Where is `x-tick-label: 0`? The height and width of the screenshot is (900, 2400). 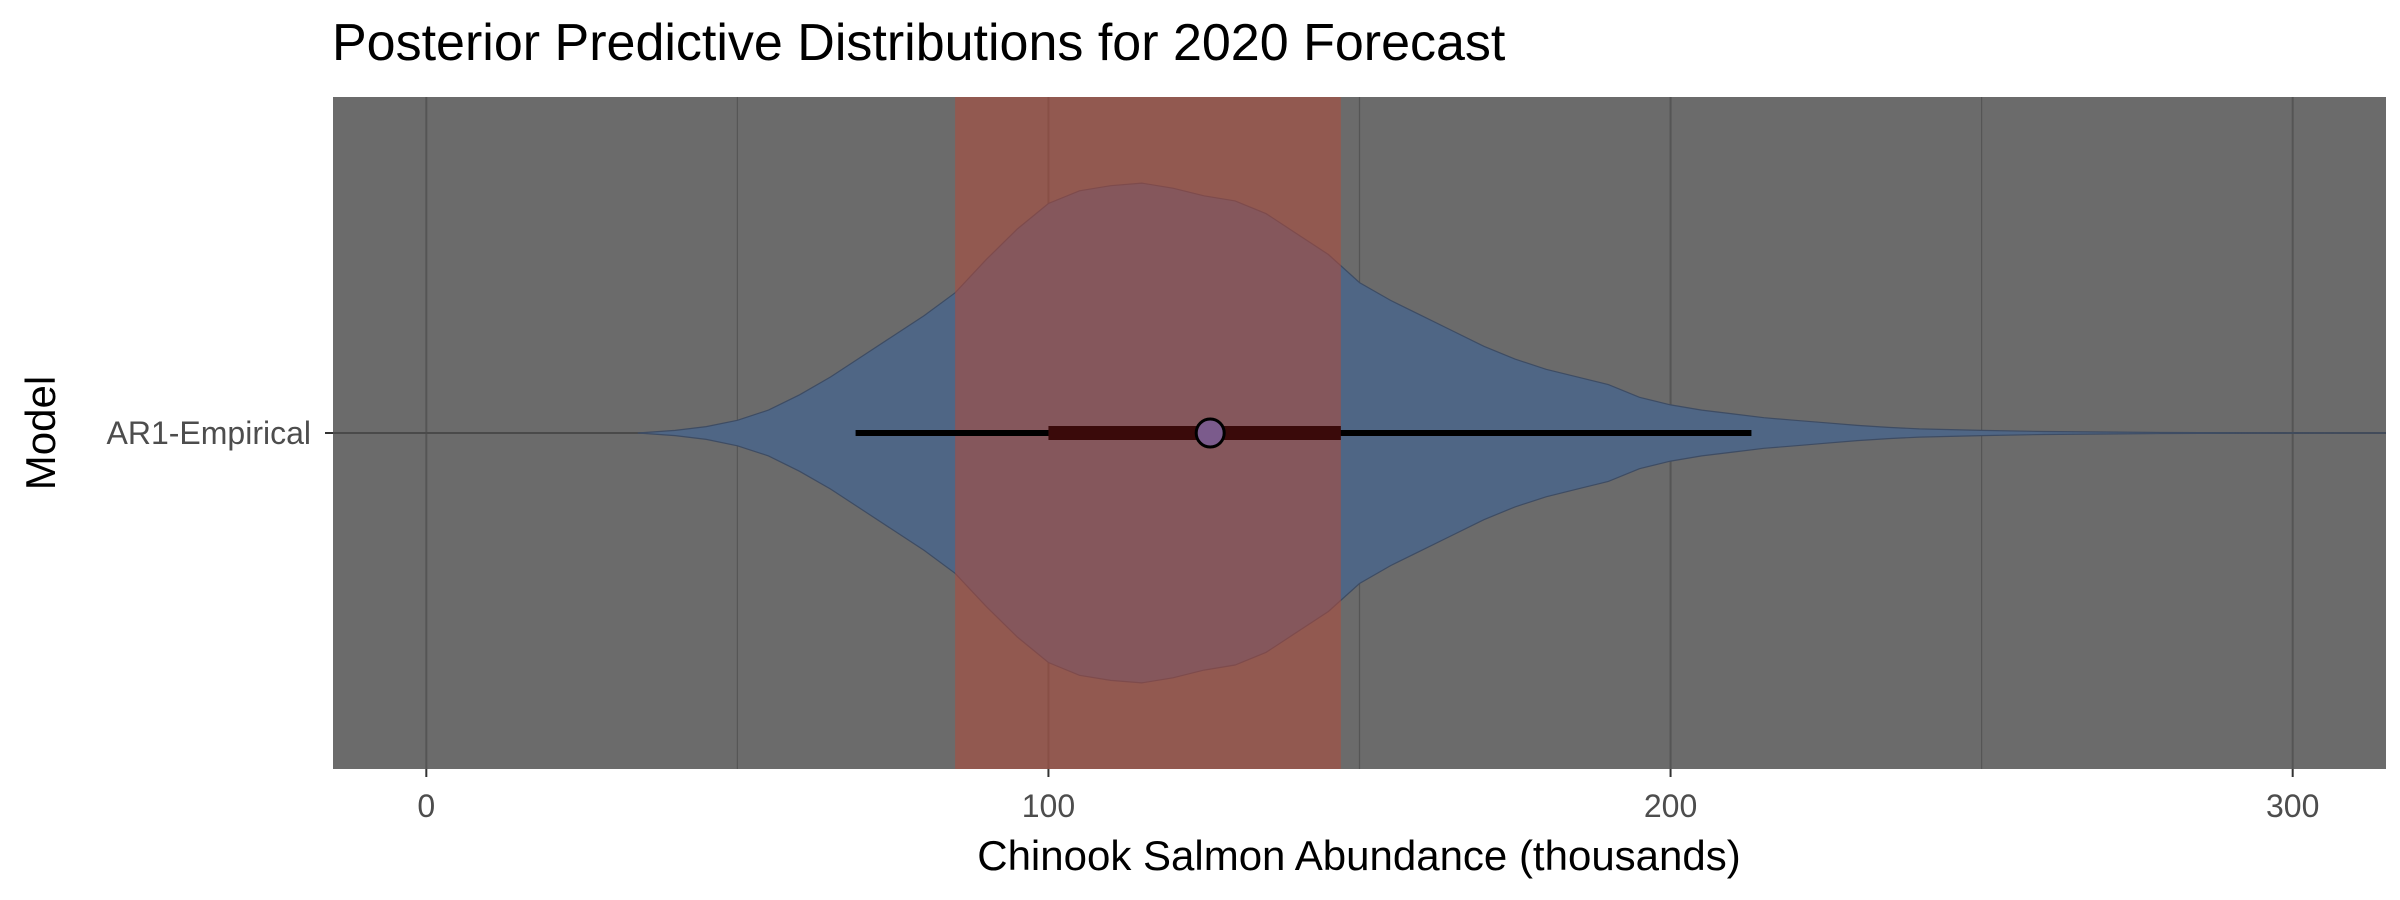 x-tick-label: 0 is located at coordinates (426, 806).